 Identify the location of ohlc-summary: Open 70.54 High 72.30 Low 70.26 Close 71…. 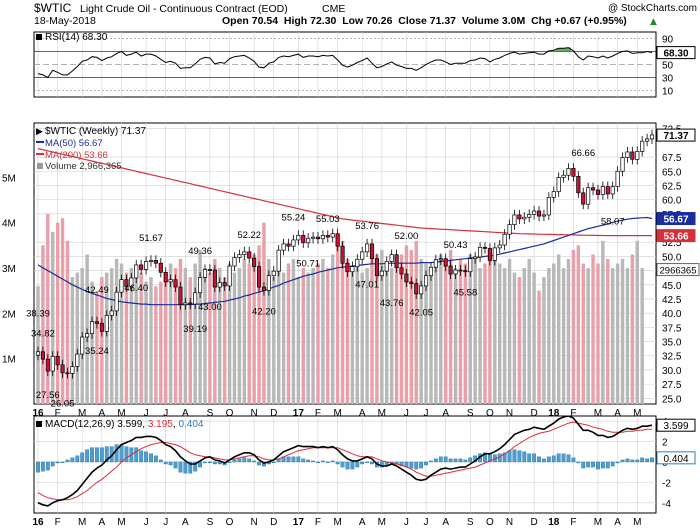
(424, 21).